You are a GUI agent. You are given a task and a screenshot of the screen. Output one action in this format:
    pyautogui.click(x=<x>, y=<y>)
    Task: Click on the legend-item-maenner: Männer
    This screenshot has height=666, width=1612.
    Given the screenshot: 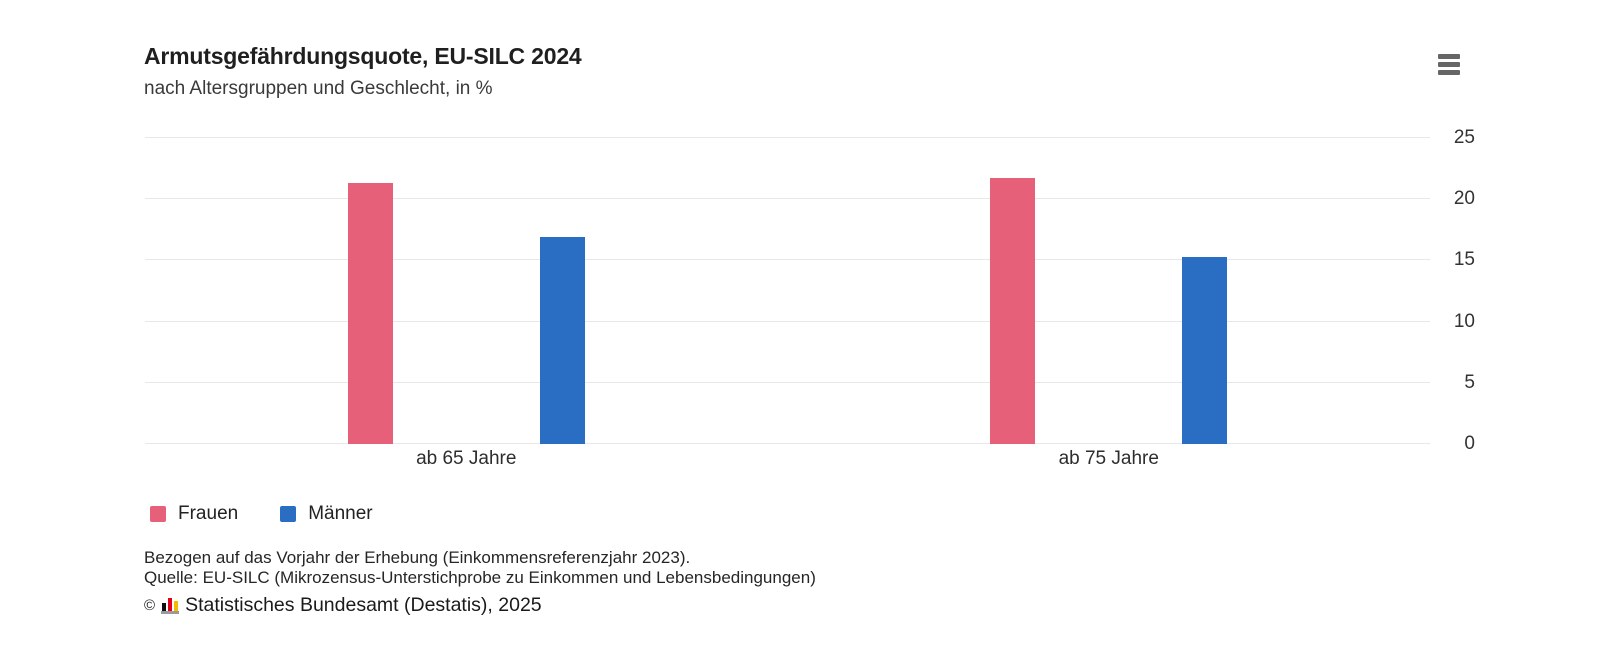 What is the action you would take?
    pyautogui.click(x=326, y=514)
    